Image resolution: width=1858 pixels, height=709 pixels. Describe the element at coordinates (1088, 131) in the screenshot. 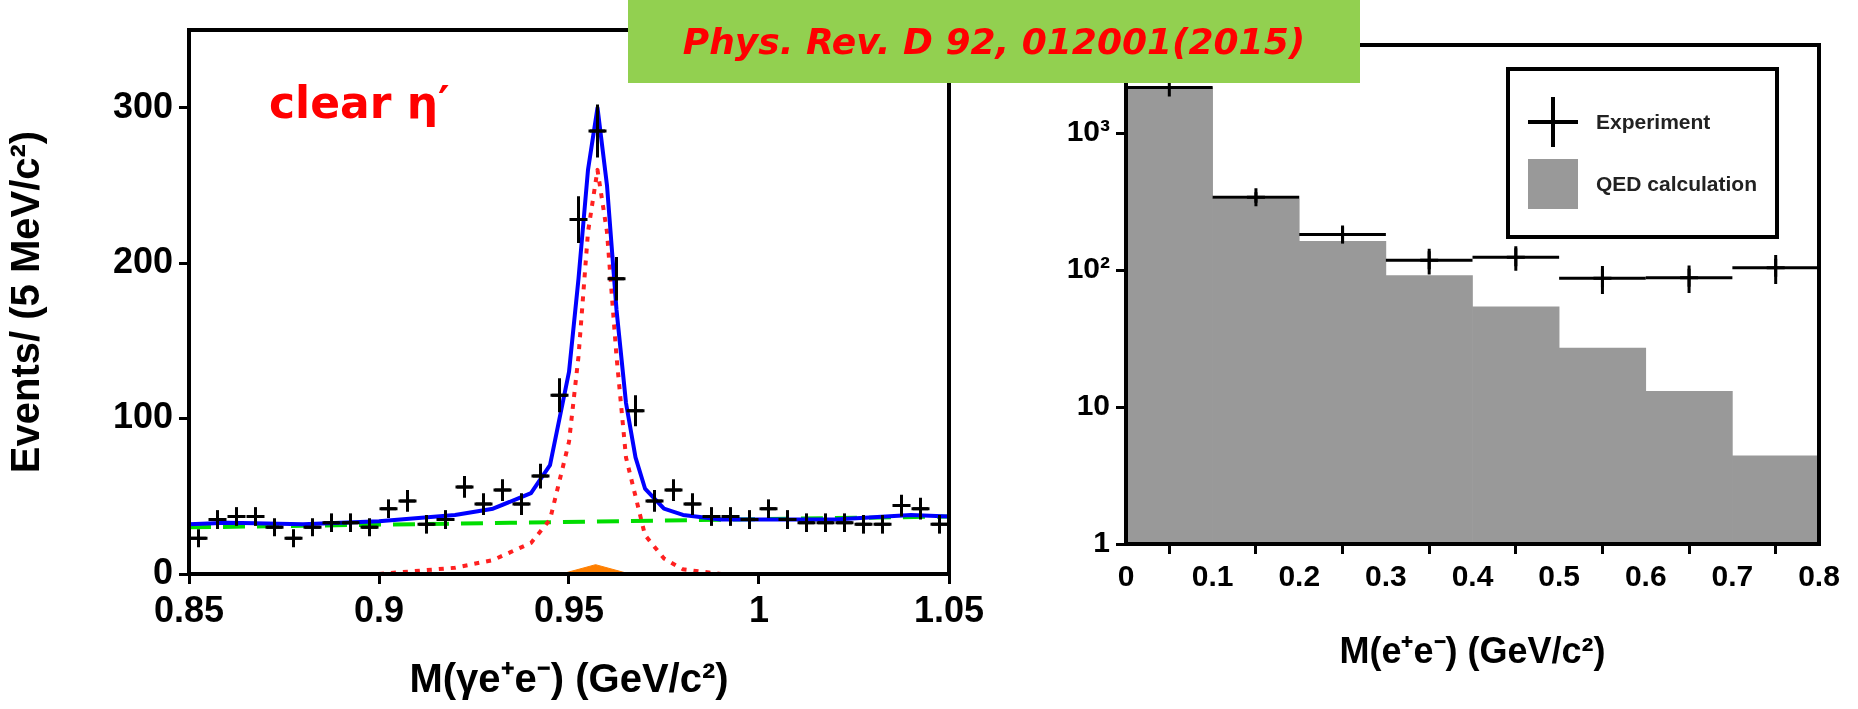

I see `y-tick-label: 10³` at that location.